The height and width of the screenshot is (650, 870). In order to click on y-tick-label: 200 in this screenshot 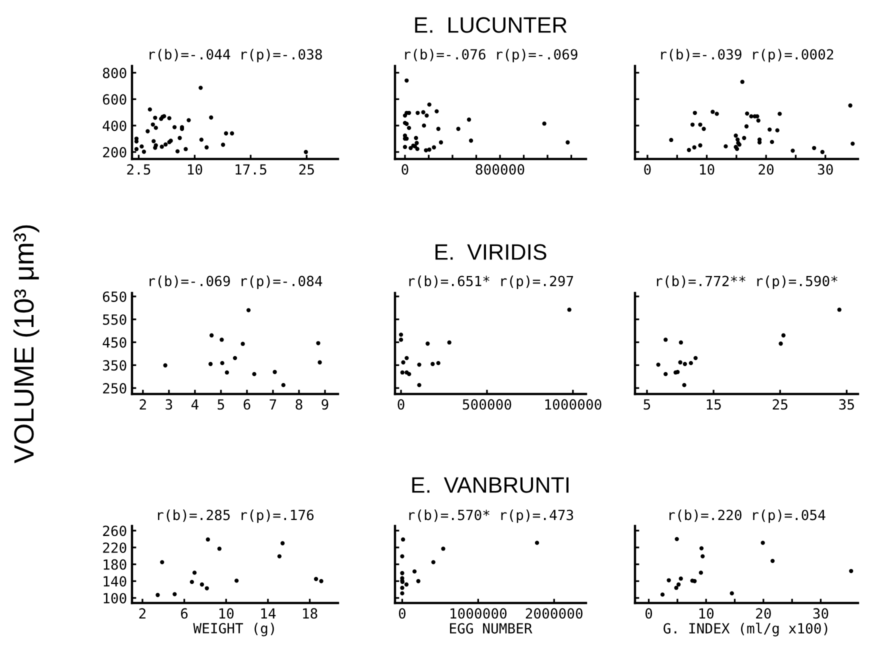, I will do `click(114, 152)`.